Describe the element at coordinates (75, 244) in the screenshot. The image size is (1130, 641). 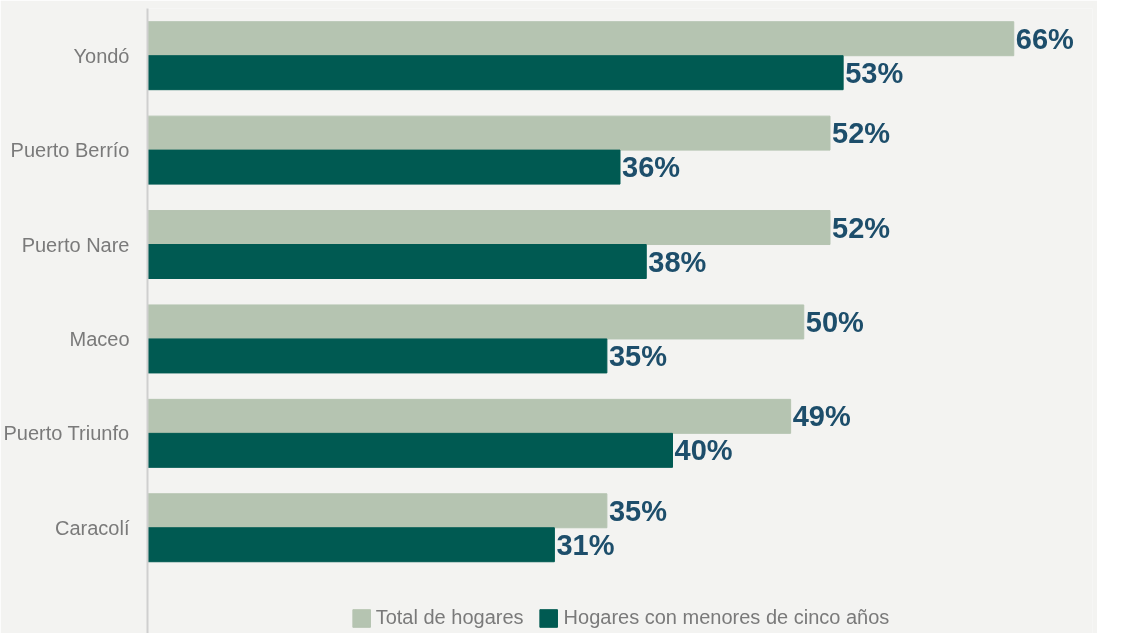
I see `y-tick-label: Puerto Nare` at that location.